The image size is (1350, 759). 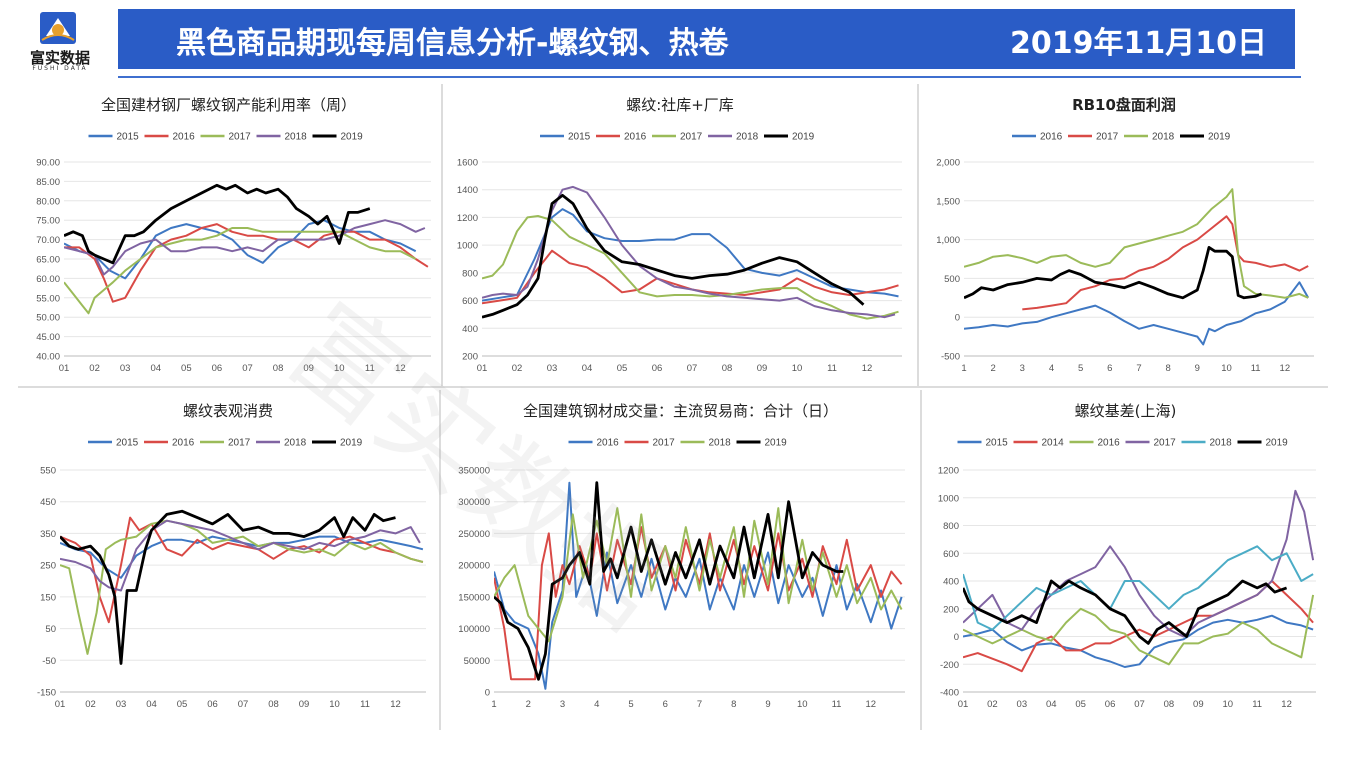 What do you see at coordinates (48, 471) in the screenshot?
I see `y-tick-label: 550` at bounding box center [48, 471].